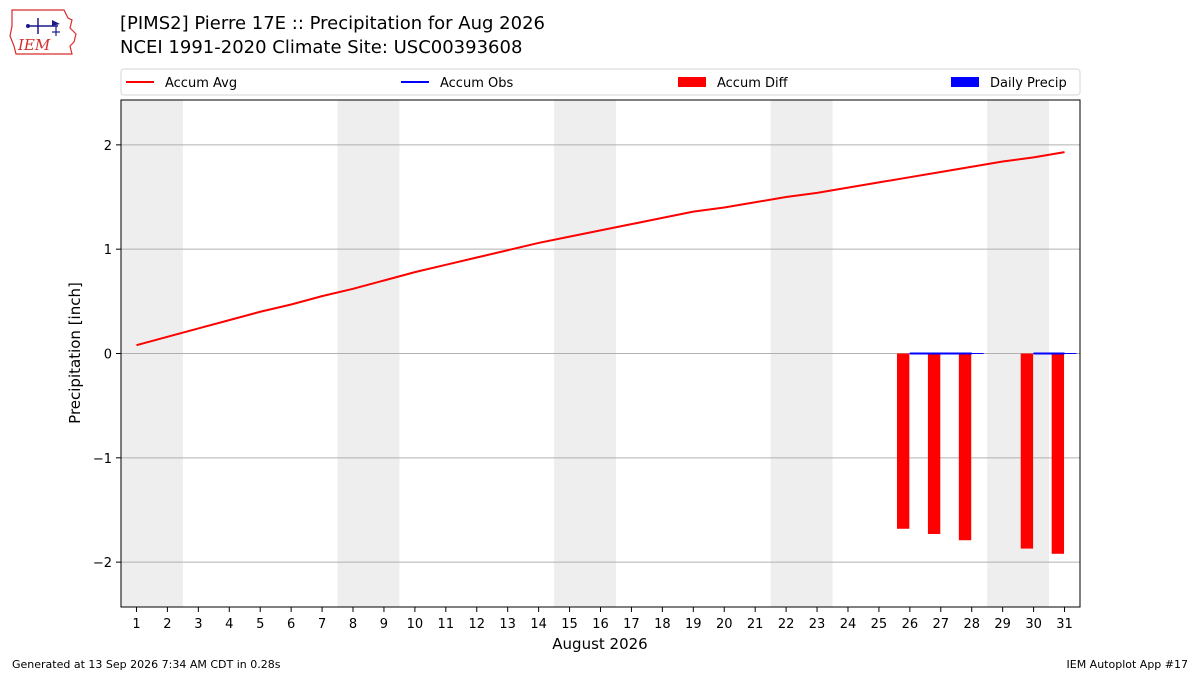  What do you see at coordinates (631, 624) in the screenshot?
I see `x-tick-label: 17` at bounding box center [631, 624].